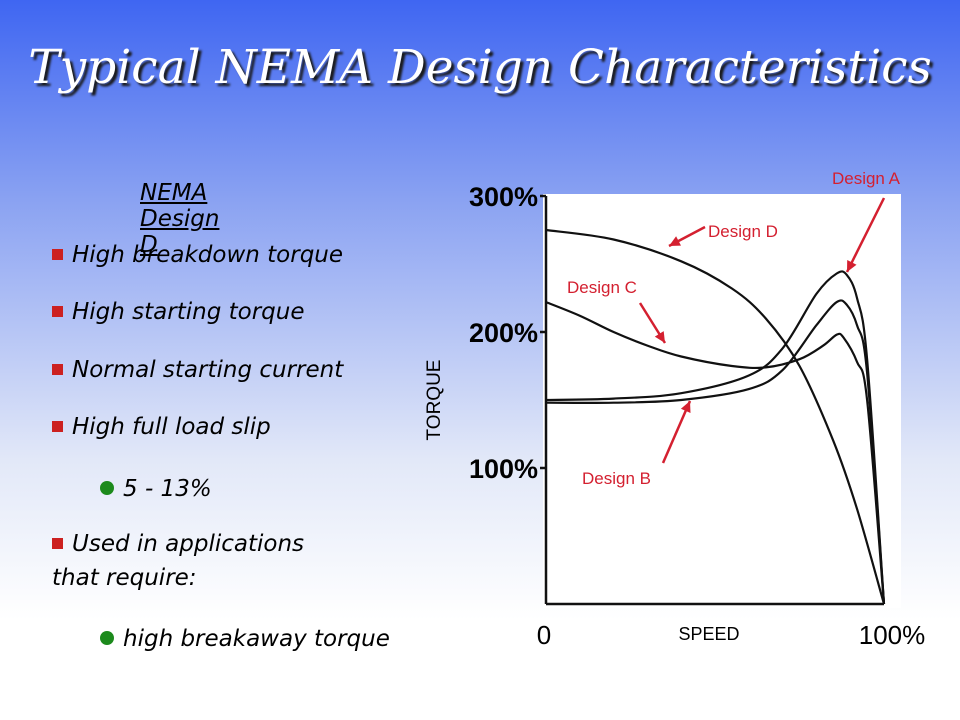  Describe the element at coordinates (616, 478) in the screenshot. I see `annotation-label-design-b: Design B` at that location.